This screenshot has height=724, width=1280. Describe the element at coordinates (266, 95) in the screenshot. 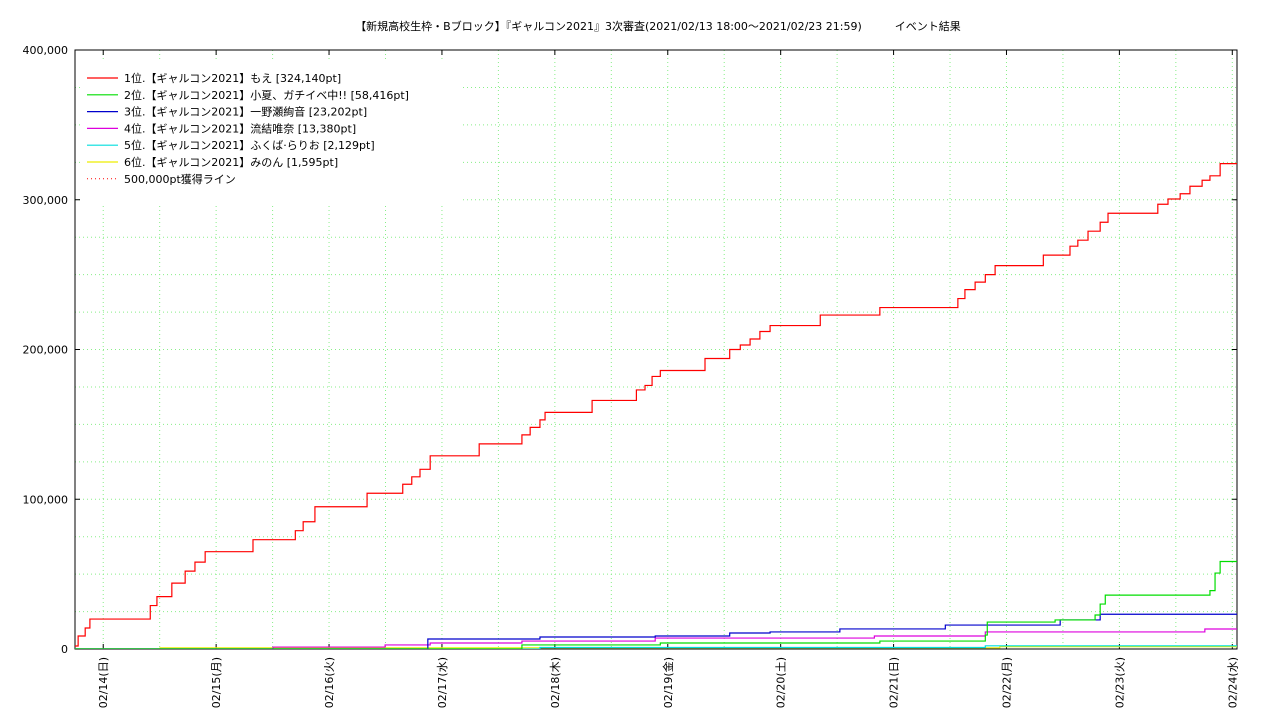

I see `legend-label: 2位.【ギャルコン2021】小夏、ガチイベ中!! [58,416pt]` at that location.